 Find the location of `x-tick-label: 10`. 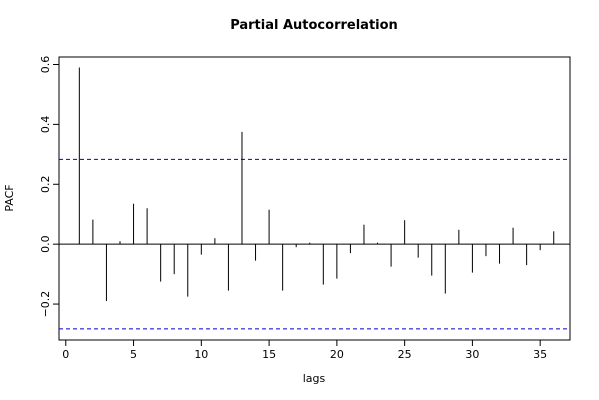

x-tick-label: 10 is located at coordinates (201, 354).